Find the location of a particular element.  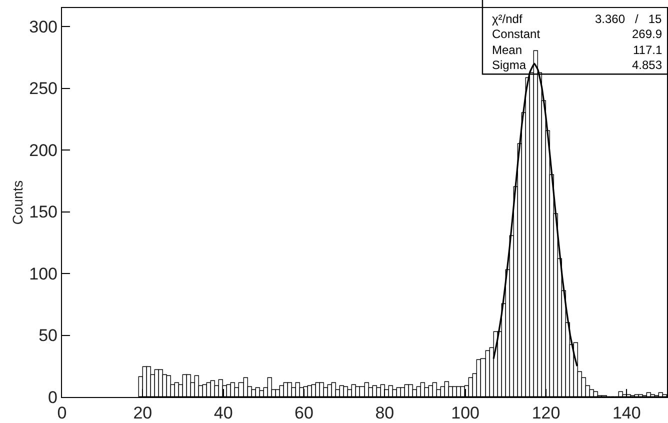

text: Sigma 4.853 is located at coordinates (577, 65).